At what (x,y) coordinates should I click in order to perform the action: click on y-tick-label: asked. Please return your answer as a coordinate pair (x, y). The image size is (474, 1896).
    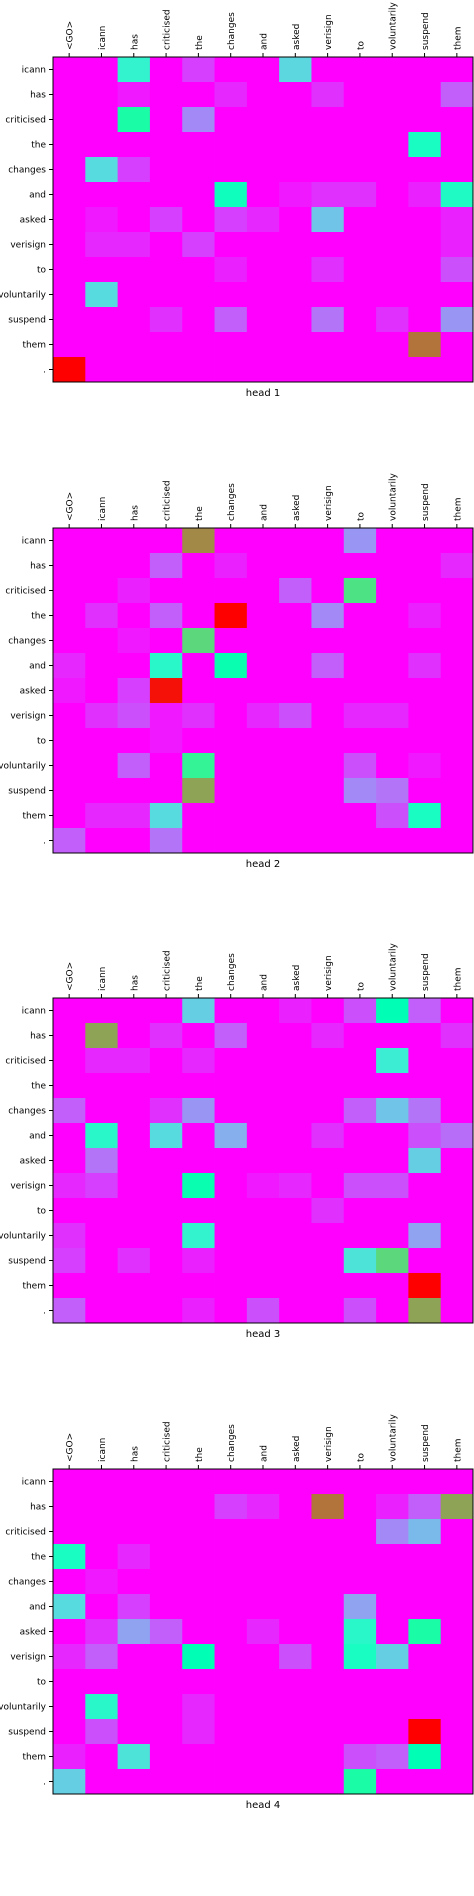
    Looking at the image, I should click on (33, 221).